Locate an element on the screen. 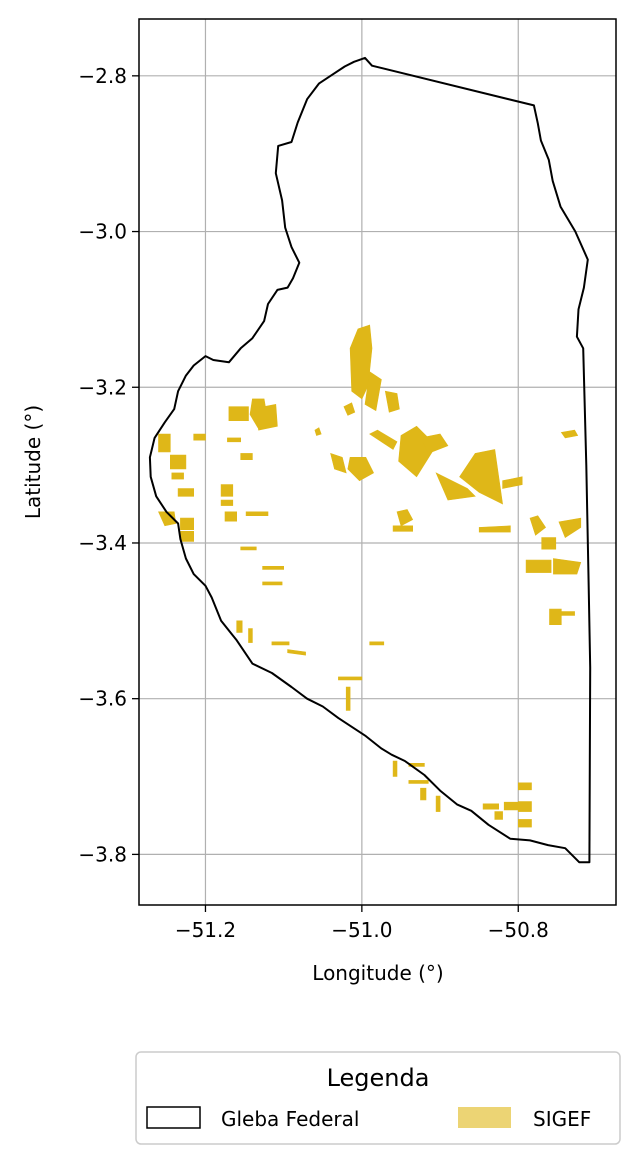 The image size is (640, 1163). y-tick-label: −3.2 is located at coordinates (102, 387).